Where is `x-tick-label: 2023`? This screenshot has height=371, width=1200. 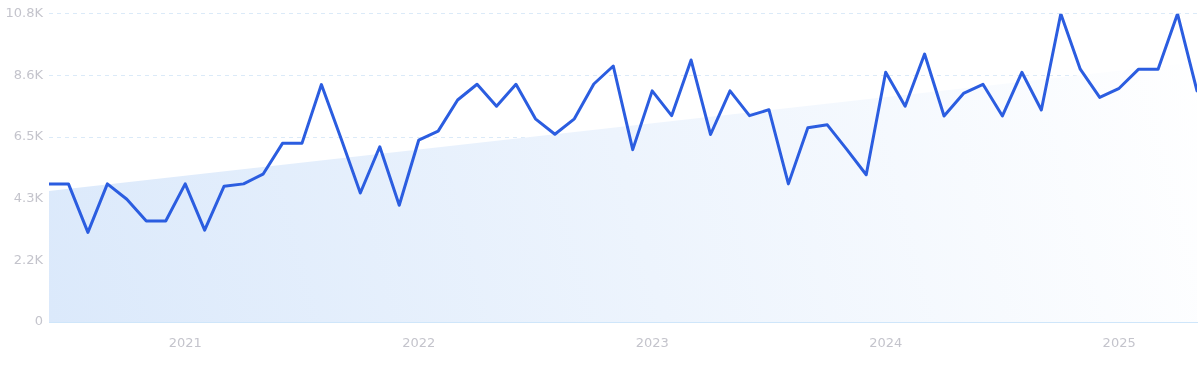 x-tick-label: 2023 is located at coordinates (652, 343).